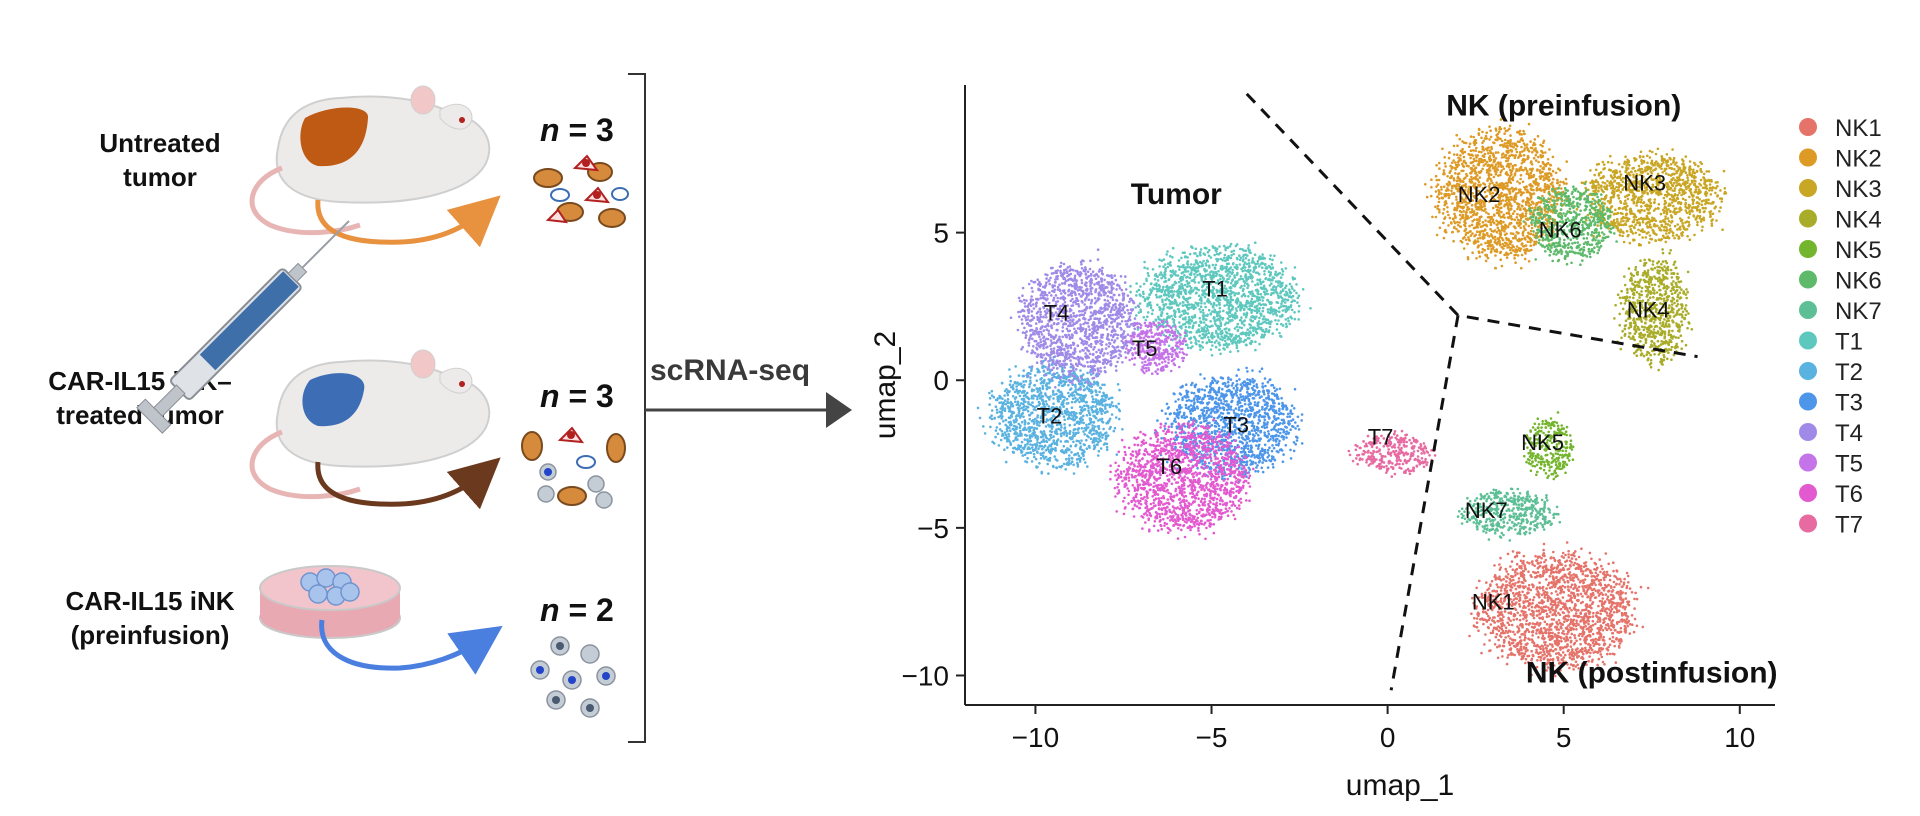 The height and width of the screenshot is (816, 1920). What do you see at coordinates (1493, 602) in the screenshot?
I see `cluster-label: NK1` at bounding box center [1493, 602].